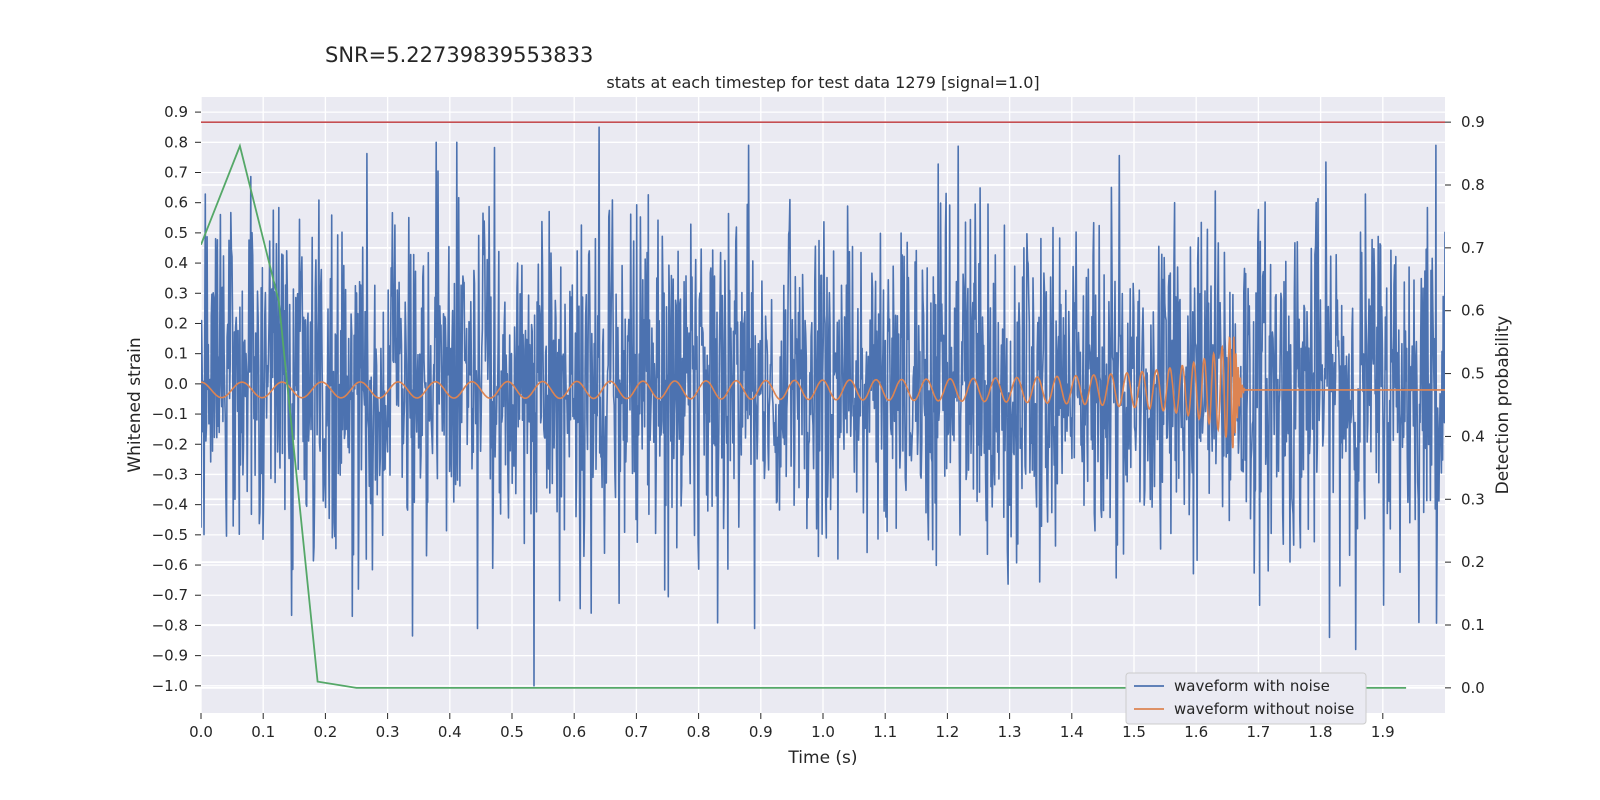  I want to click on x-tick-label: 0.4, so click(450, 732).